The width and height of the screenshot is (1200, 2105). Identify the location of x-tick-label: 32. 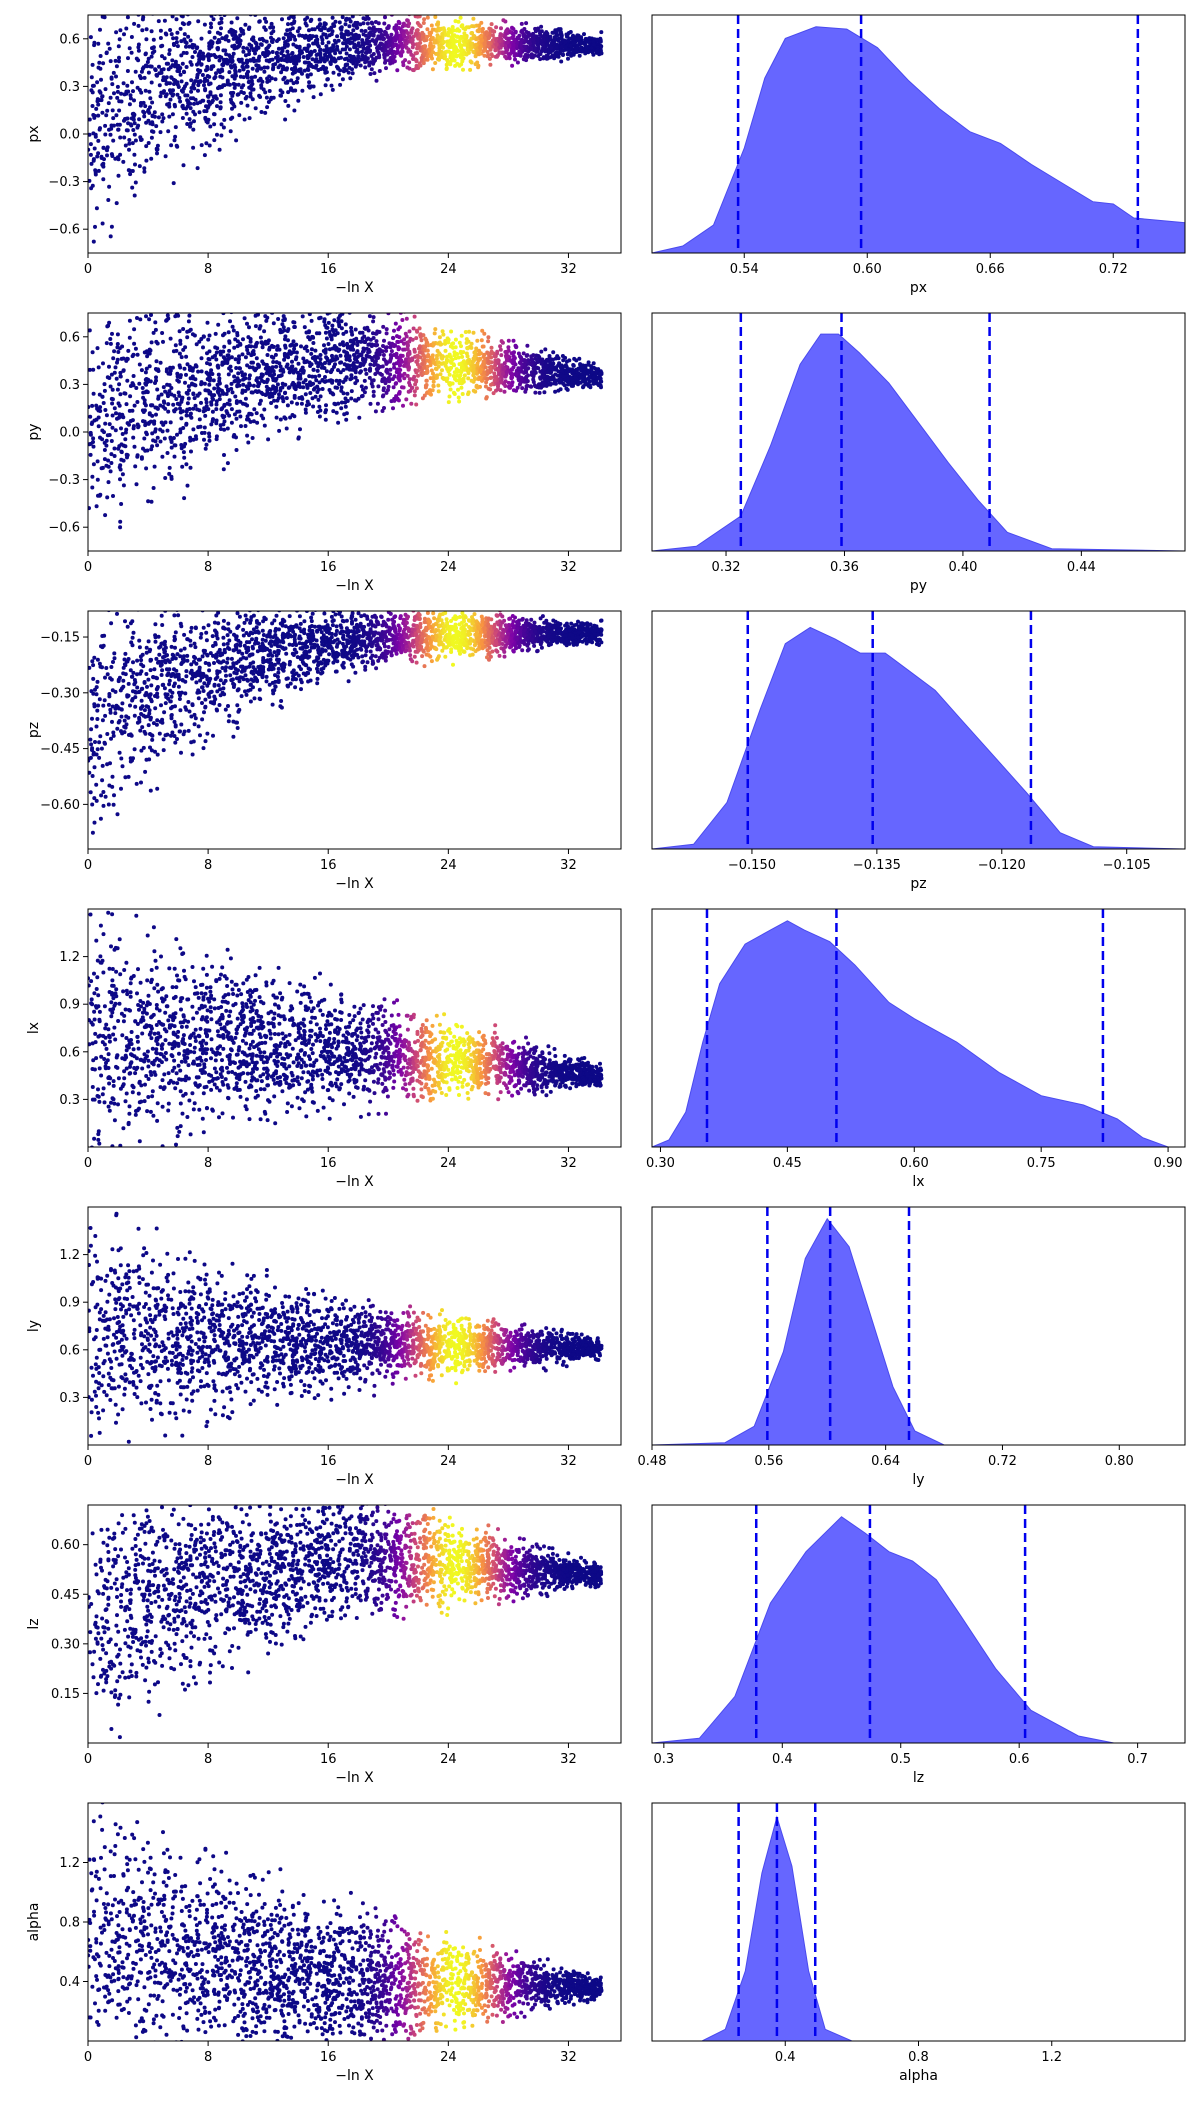
(568, 269).